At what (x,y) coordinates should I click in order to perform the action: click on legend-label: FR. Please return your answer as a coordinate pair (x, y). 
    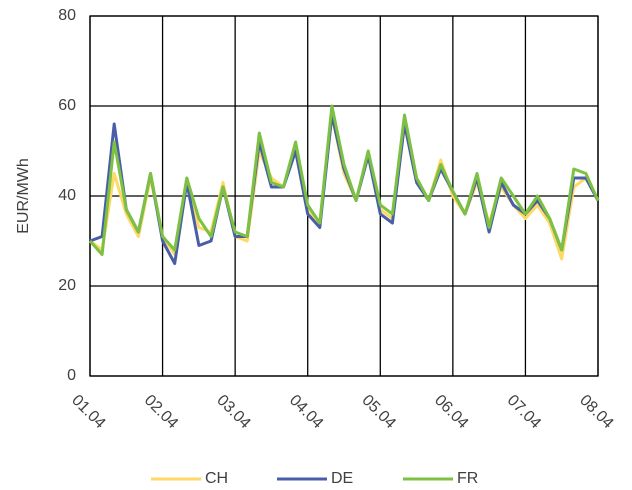
    Looking at the image, I should click on (467, 478).